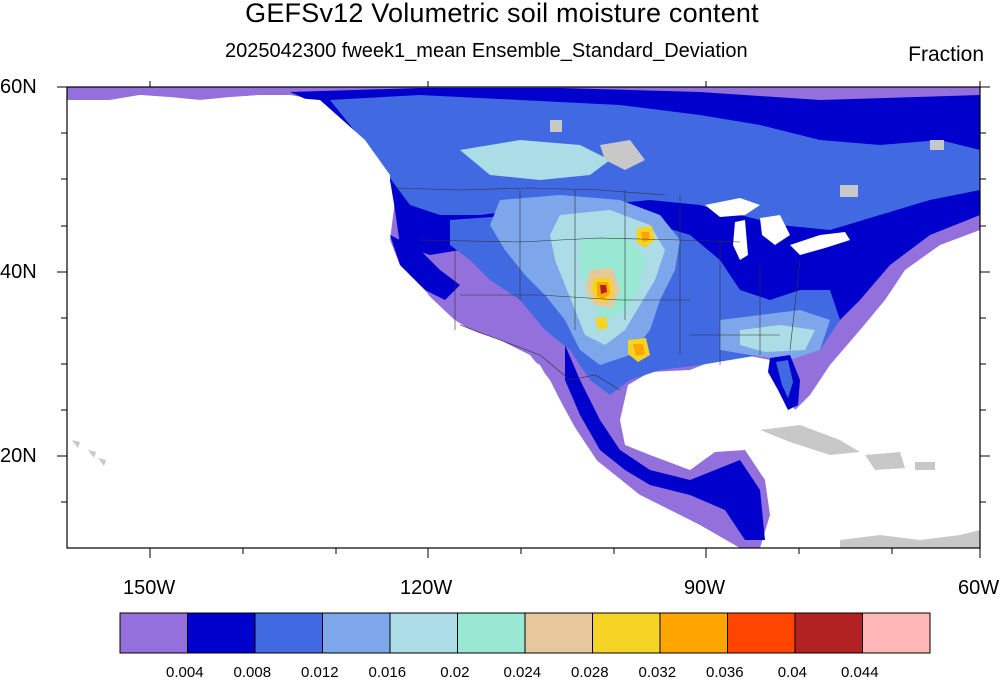 This screenshot has width=1004, height=681. I want to click on lon-label-90w: 90W, so click(705, 588).